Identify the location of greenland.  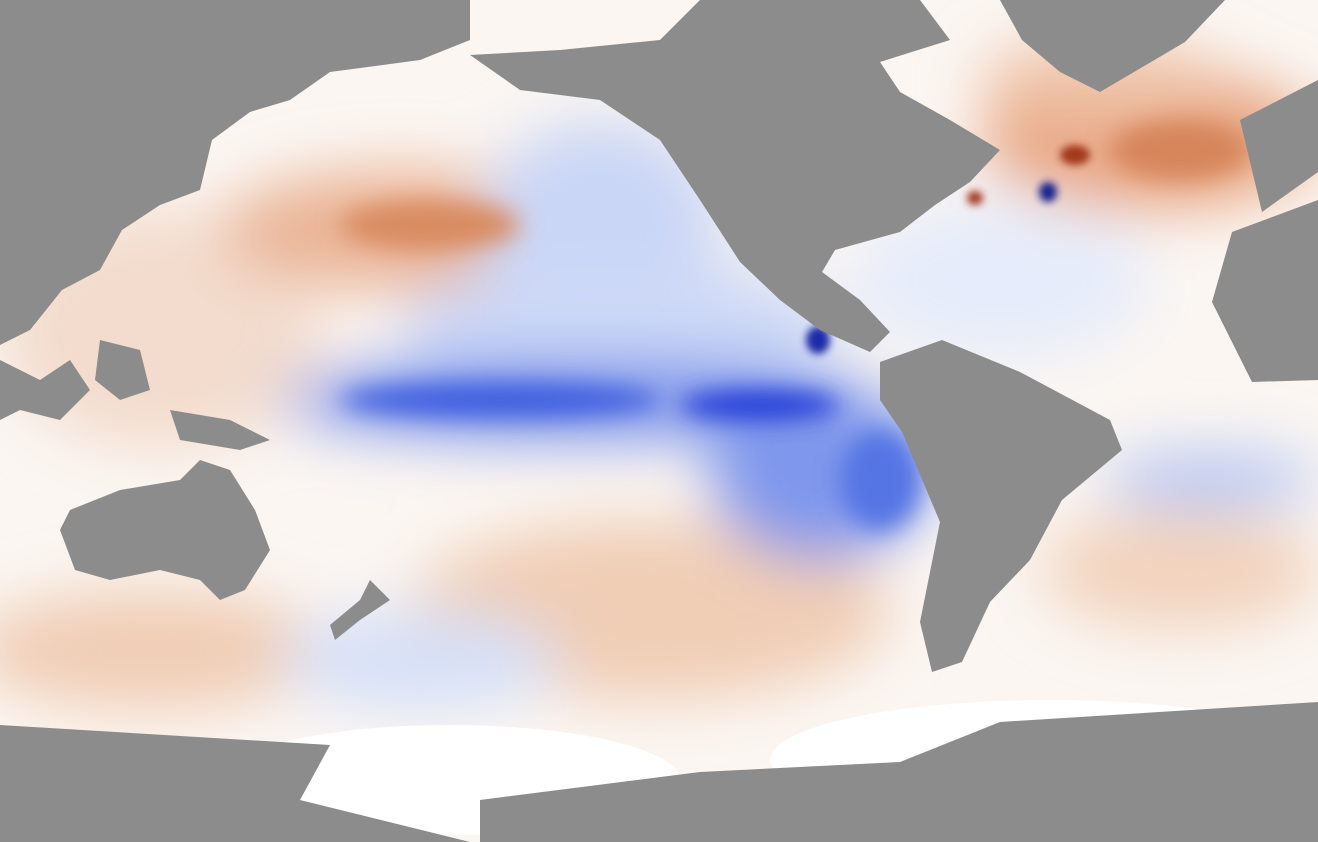
(1112, 46).